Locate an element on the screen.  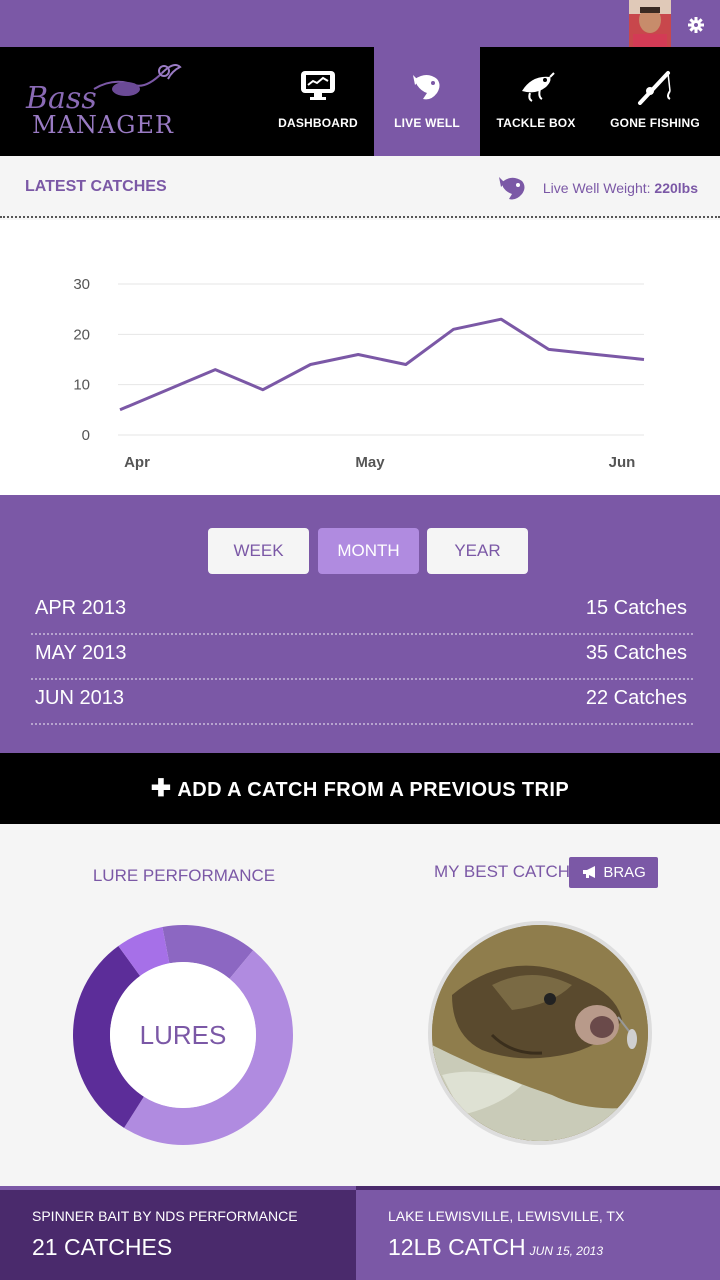
tab-gone-fishing-label: GONE FISHING is located at coordinates (655, 123).